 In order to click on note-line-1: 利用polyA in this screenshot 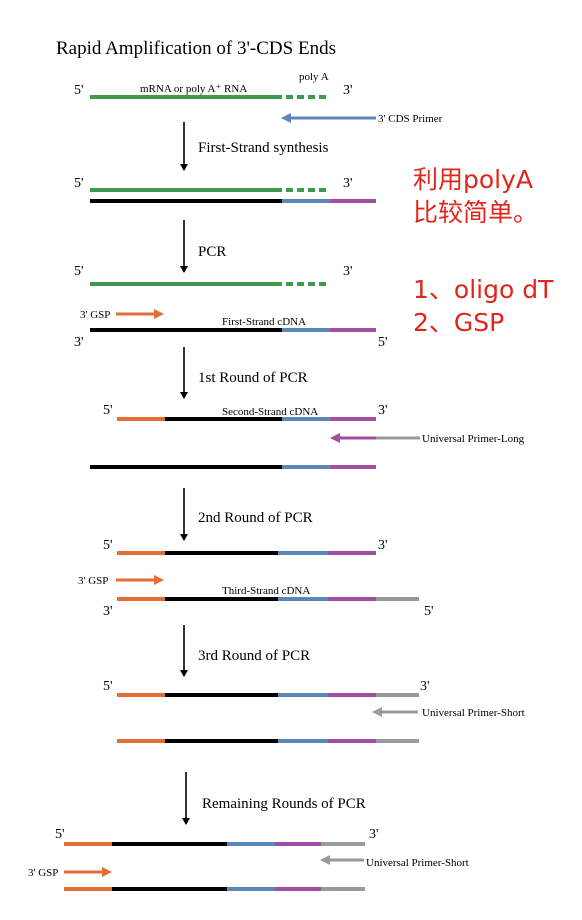, I will do `click(473, 179)`.